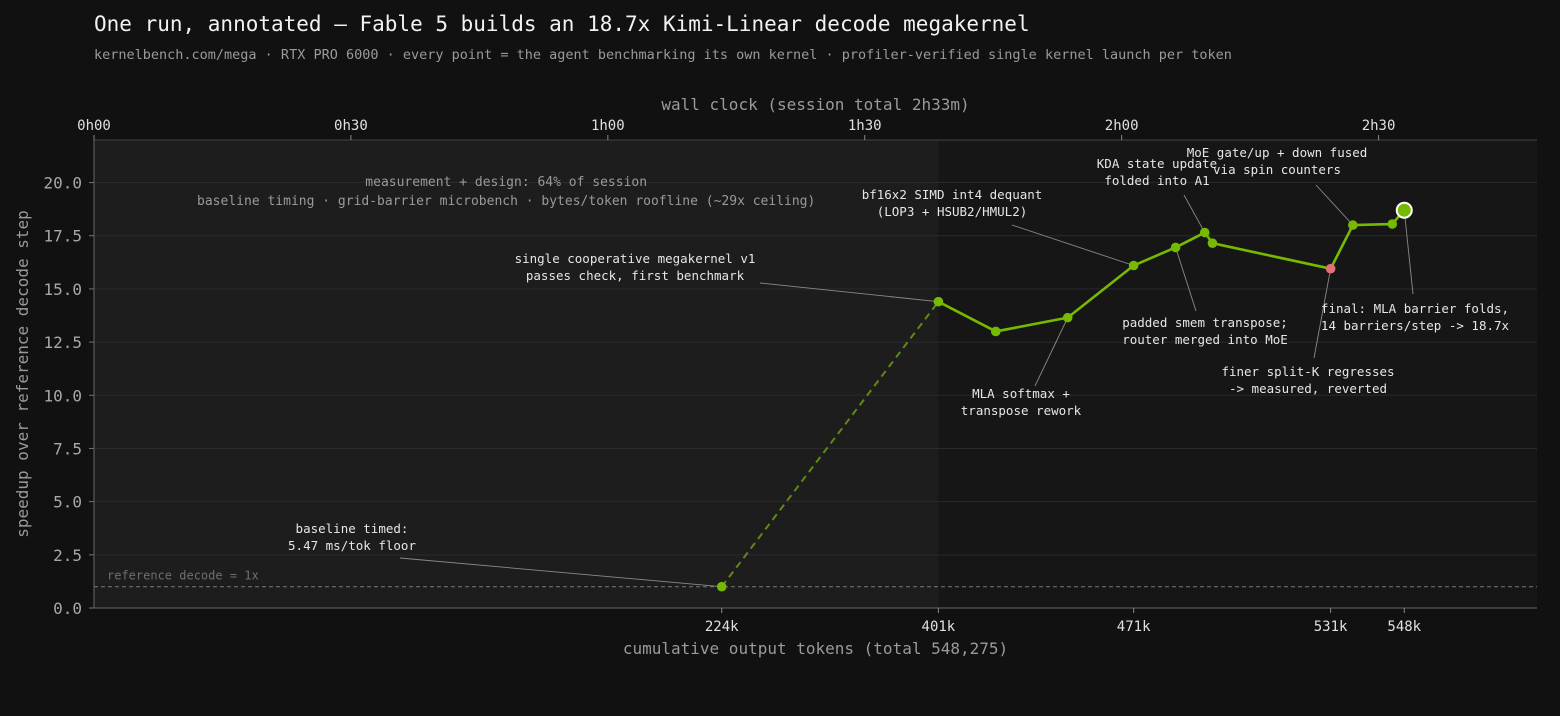 The height and width of the screenshot is (716, 1560). What do you see at coordinates (952, 194) in the screenshot?
I see `annotation-text: bf16x2 SIMD int4 dequant` at bounding box center [952, 194].